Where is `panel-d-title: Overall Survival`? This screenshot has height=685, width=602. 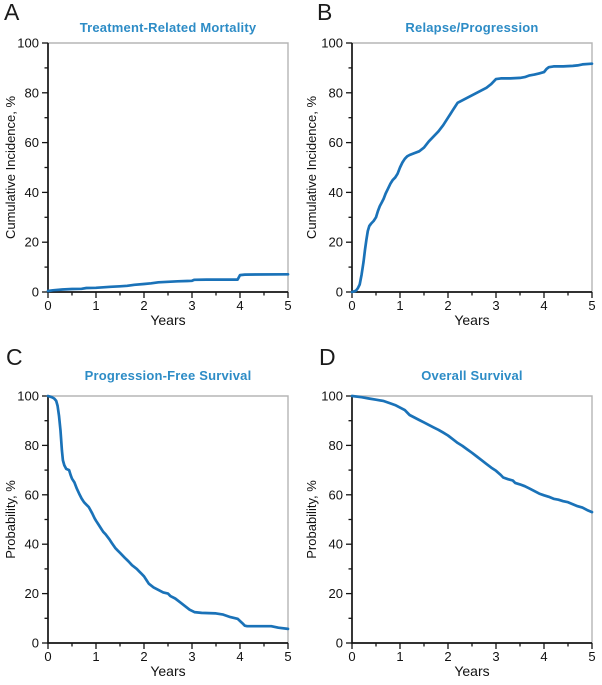 panel-d-title: Overall Survival is located at coordinates (472, 375).